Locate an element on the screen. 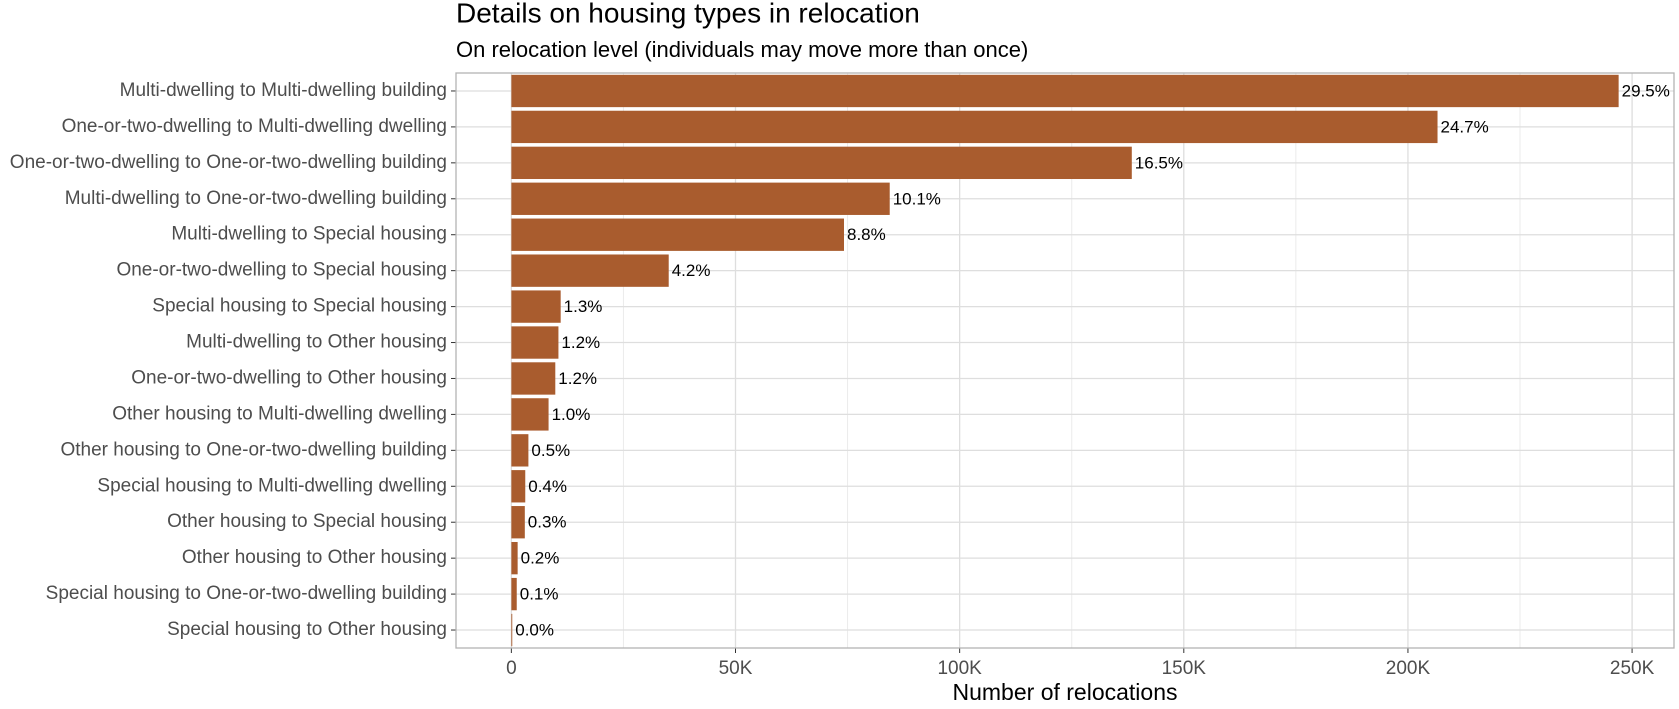 This screenshot has height=709, width=1679. value-label: 1.0% is located at coordinates (571, 414).